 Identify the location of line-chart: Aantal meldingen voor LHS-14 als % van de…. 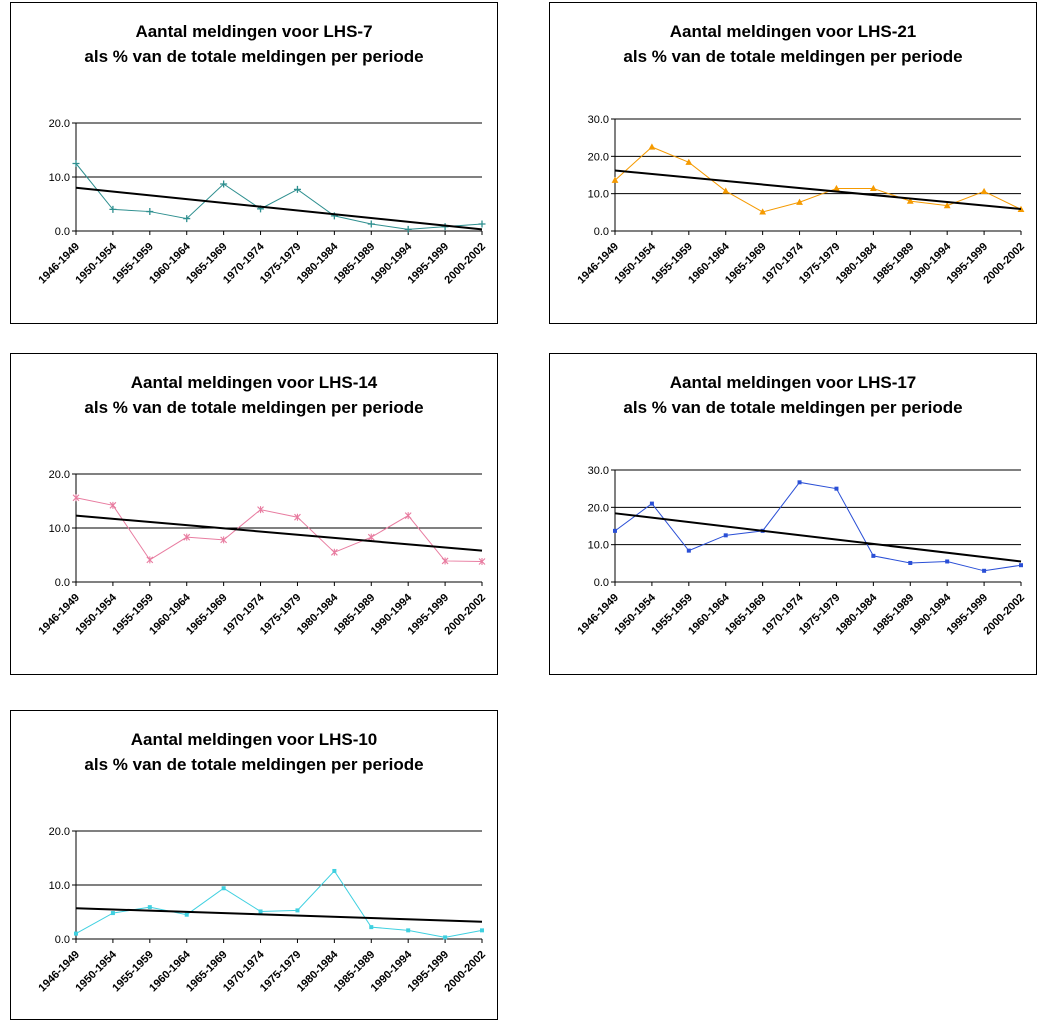
(262, 505).